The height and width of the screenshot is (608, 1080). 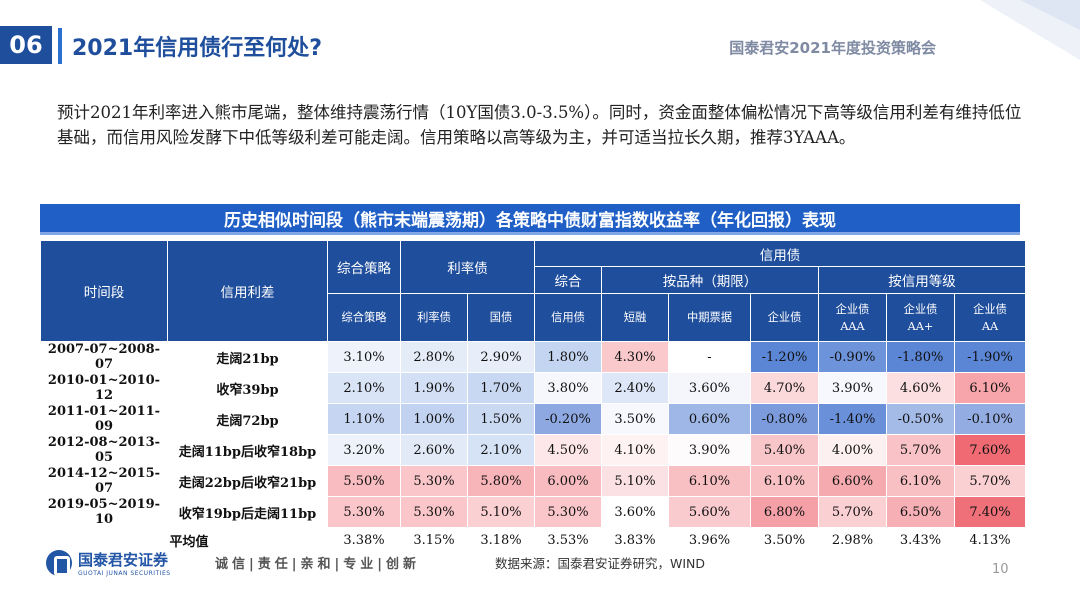 What do you see at coordinates (710, 280) in the screenshot?
I see `header-by-type: 按品种（期限）` at bounding box center [710, 280].